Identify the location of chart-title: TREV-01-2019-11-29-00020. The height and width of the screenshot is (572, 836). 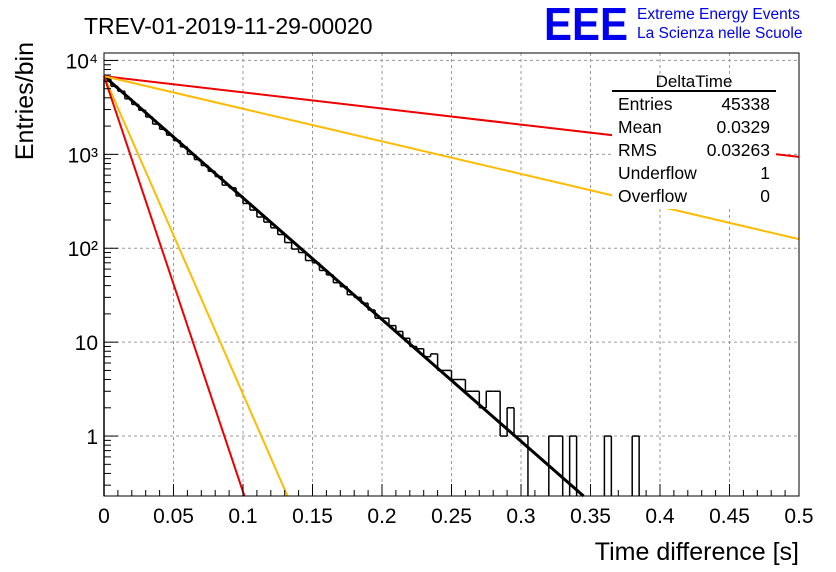
(228, 26).